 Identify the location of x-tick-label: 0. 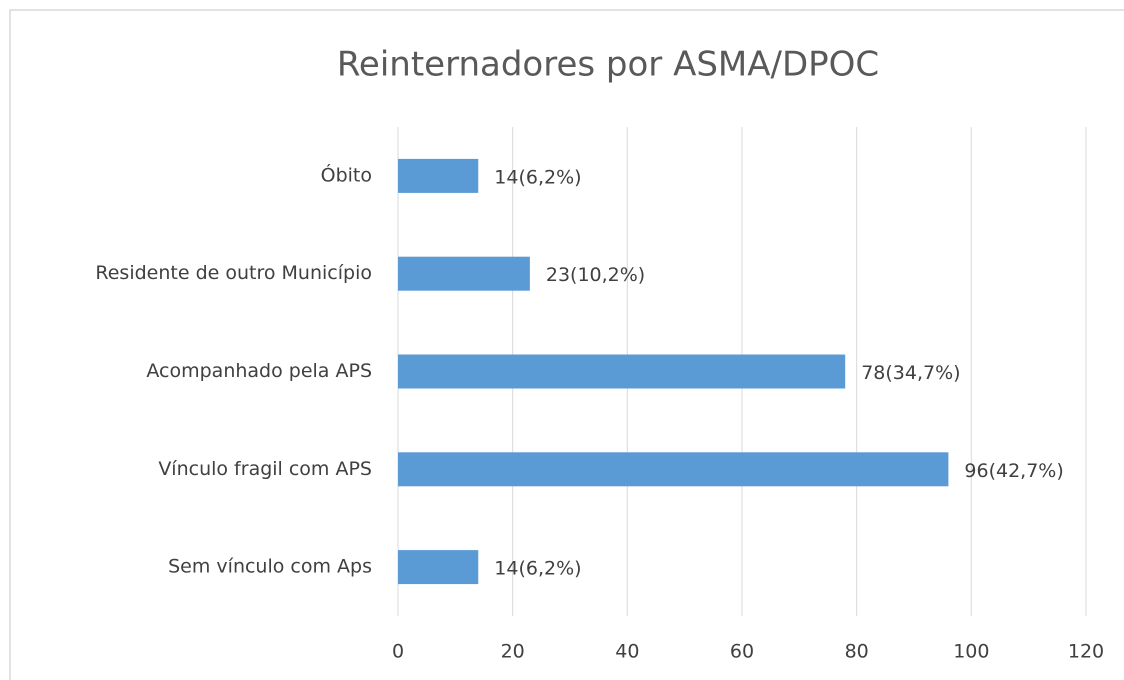
(398, 652).